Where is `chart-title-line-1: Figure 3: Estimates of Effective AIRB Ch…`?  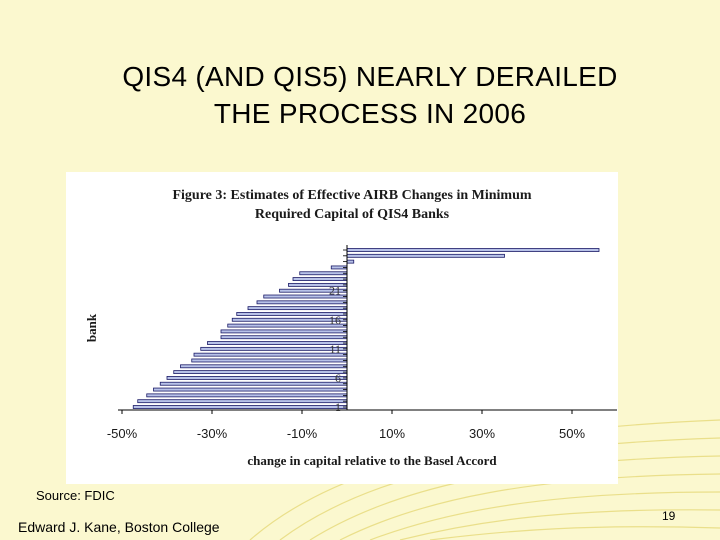 chart-title-line-1: Figure 3: Estimates of Effective AIRB Ch… is located at coordinates (351, 195).